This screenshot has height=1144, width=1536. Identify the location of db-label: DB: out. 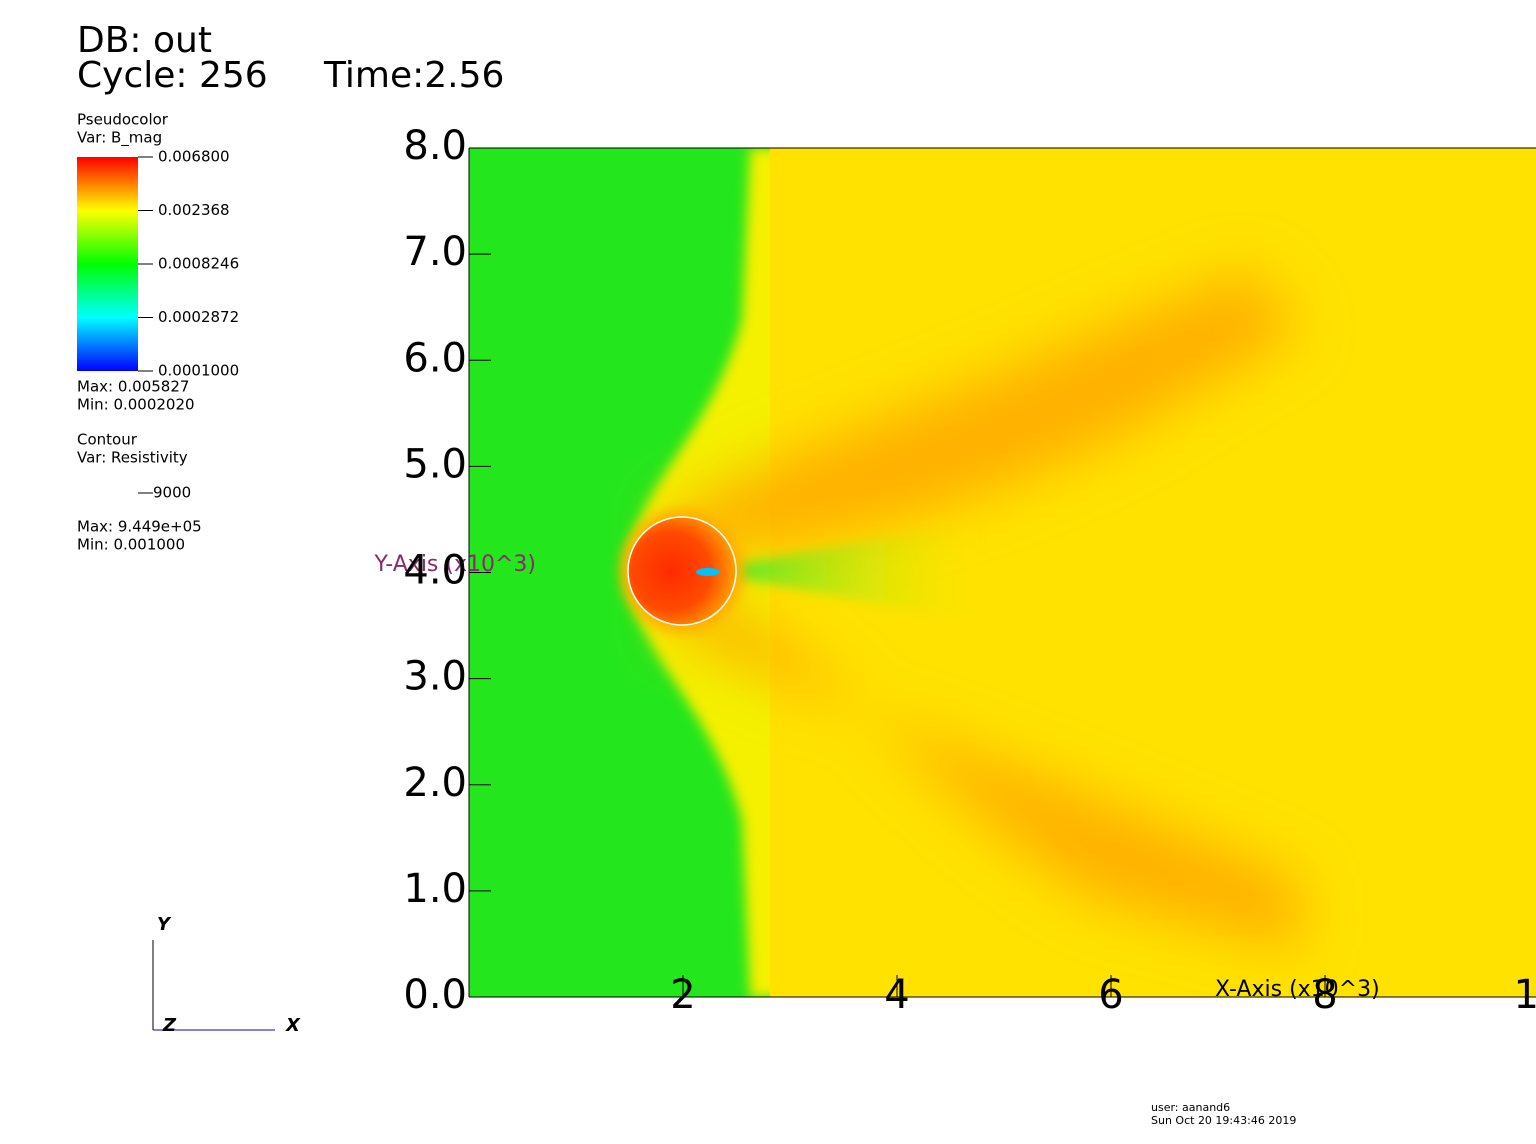
(144, 40).